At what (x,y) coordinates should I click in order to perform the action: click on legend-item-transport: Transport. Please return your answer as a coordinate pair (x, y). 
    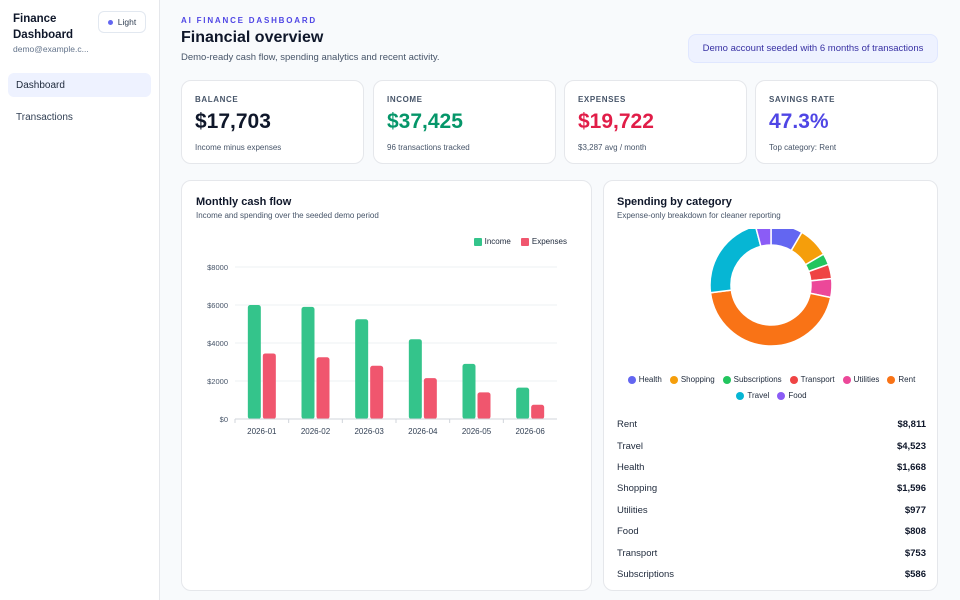
    Looking at the image, I should click on (812, 379).